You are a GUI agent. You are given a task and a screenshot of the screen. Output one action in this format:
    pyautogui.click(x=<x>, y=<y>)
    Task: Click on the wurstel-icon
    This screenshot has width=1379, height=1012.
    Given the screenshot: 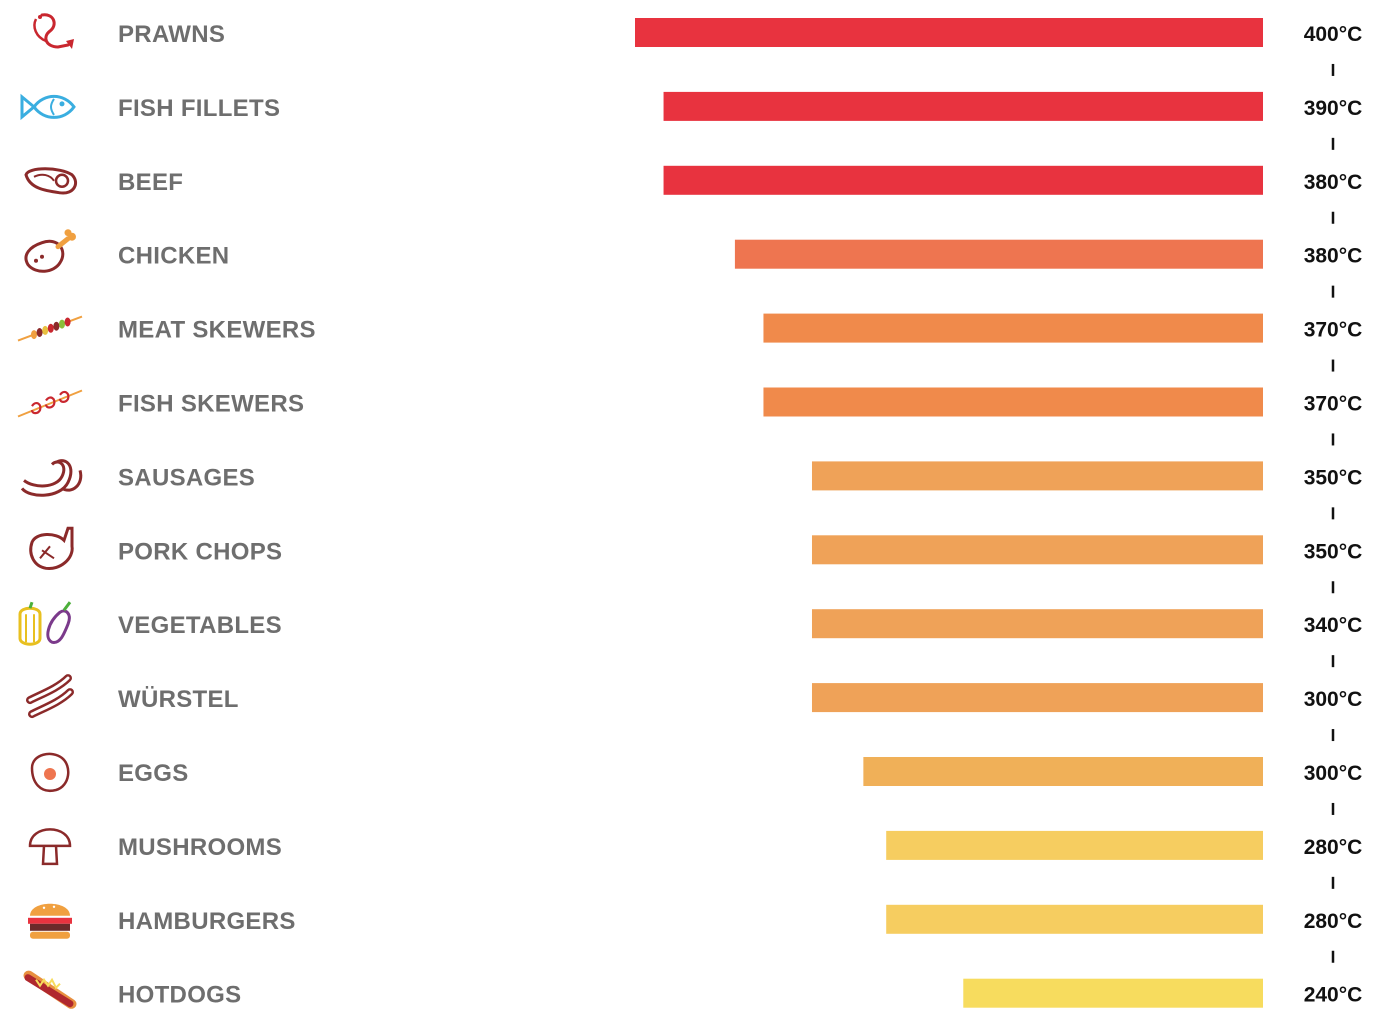 What is the action you would take?
    pyautogui.click(x=50, y=696)
    